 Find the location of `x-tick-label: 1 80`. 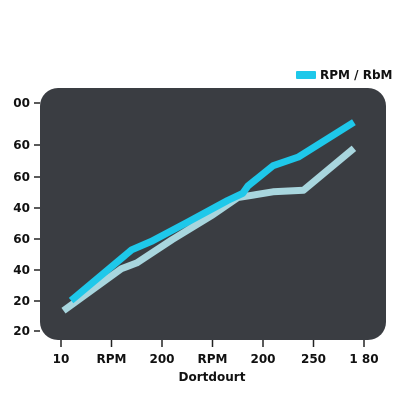

x-tick-label: 1 80 is located at coordinates (363, 359).